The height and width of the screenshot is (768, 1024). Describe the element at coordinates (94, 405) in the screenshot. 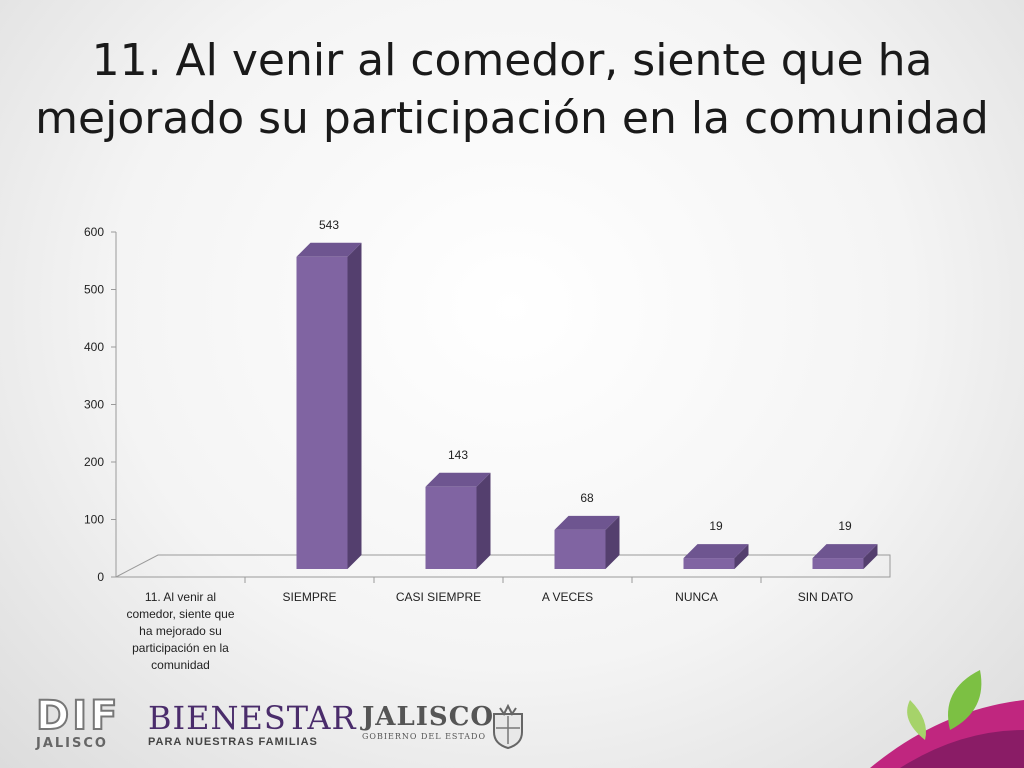

I see `y-tick-label: 300` at that location.